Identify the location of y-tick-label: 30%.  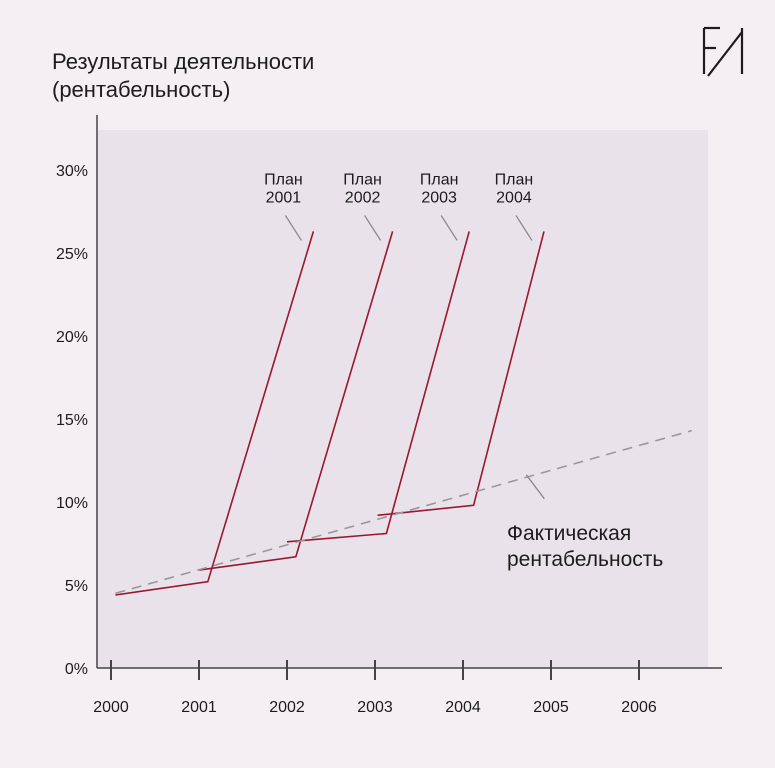
(72, 171).